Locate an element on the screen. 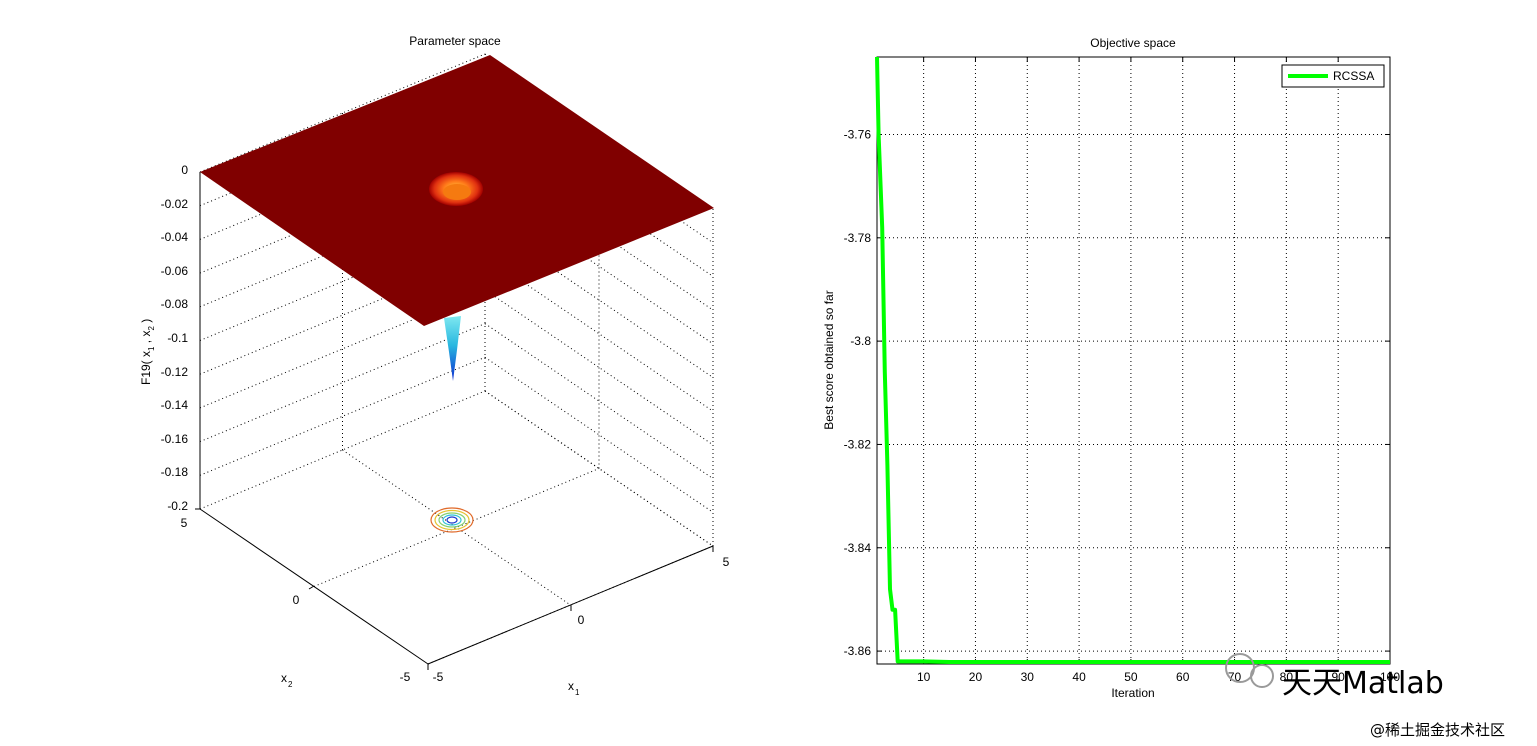  x-tick-label: 0 is located at coordinates (581, 620).